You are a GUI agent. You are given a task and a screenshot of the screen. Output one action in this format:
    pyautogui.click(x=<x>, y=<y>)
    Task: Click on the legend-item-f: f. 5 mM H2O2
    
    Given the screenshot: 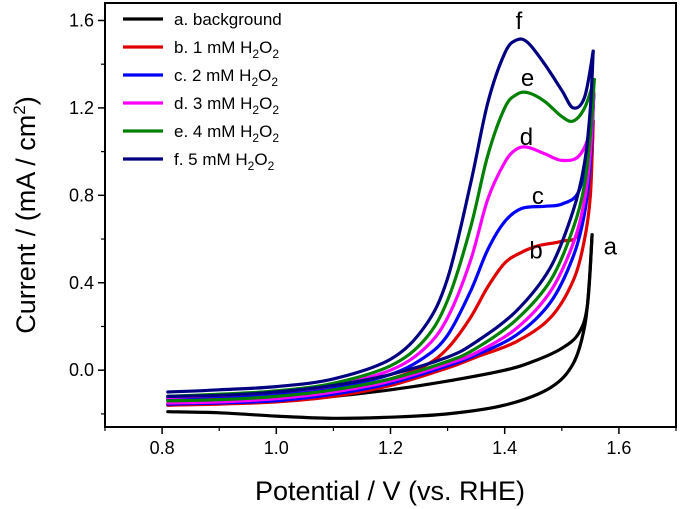 What is the action you would take?
    pyautogui.click(x=199, y=161)
    